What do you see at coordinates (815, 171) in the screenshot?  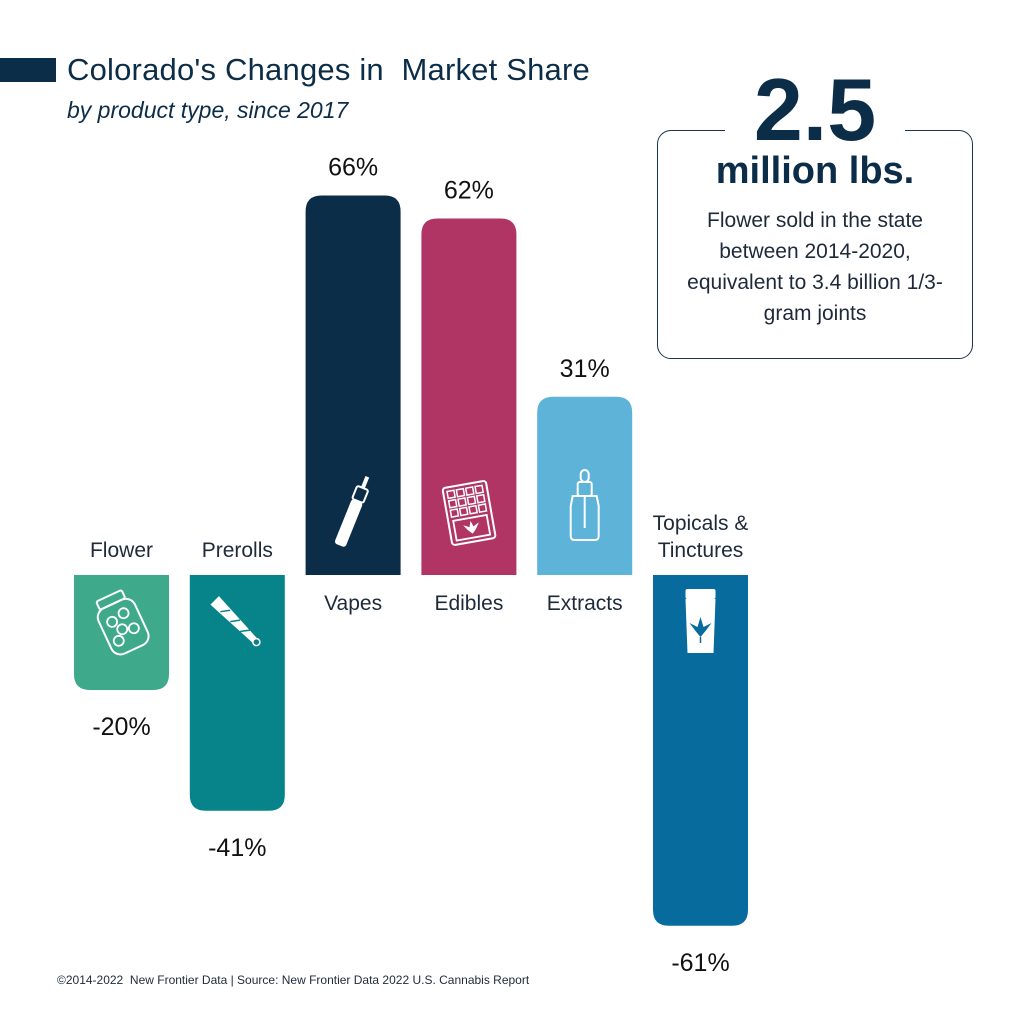 I see `callout-unit: million lbs.` at bounding box center [815, 171].